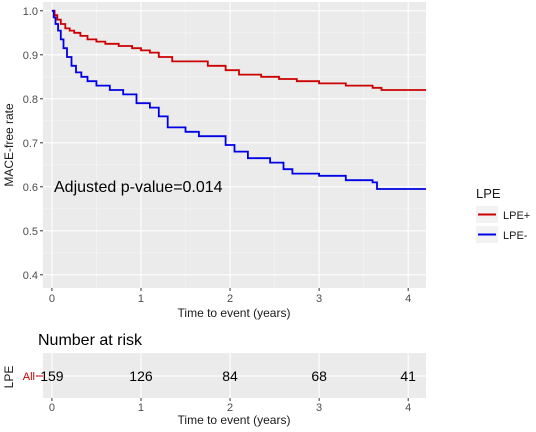 The image size is (536, 432). I want to click on risk-x-axis-ticks: 0 1 2 3 4, so click(230, 406).